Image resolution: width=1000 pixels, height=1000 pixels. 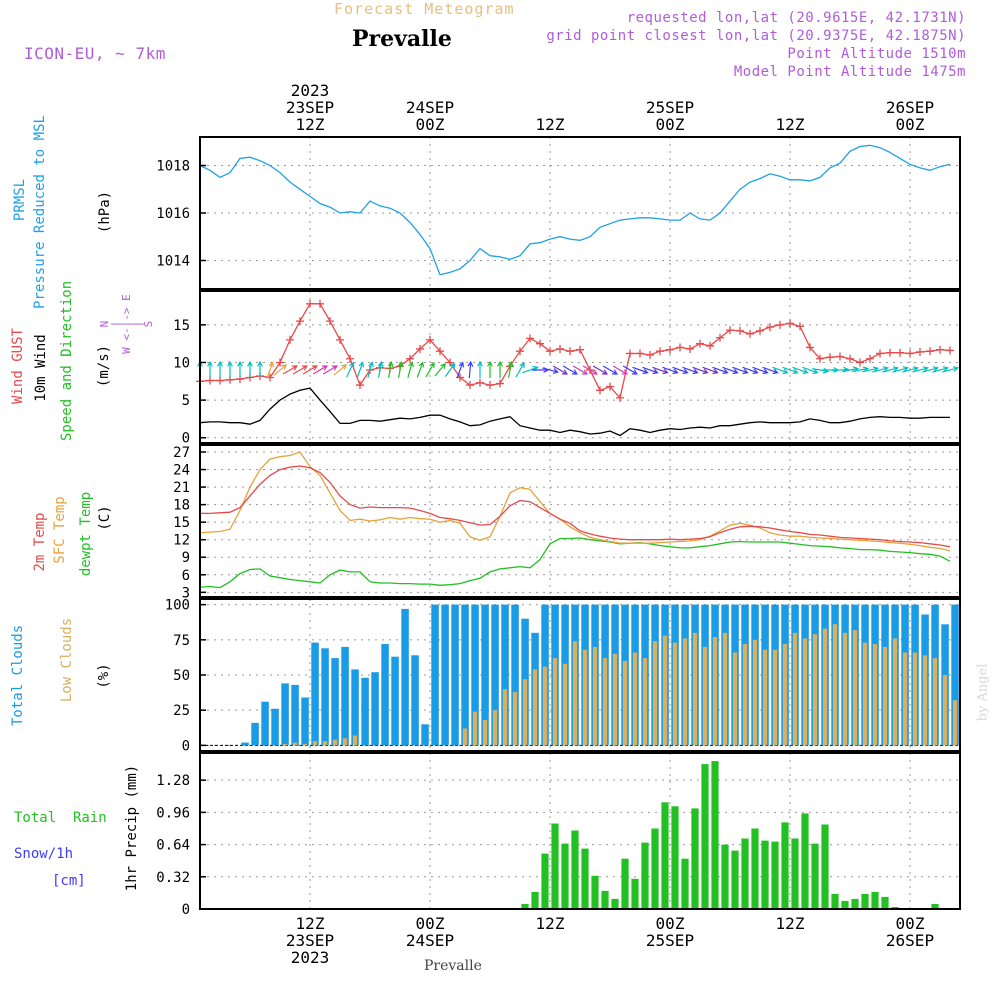 What do you see at coordinates (983, 692) in the screenshot?
I see `credit-watermark: by Angel` at bounding box center [983, 692].